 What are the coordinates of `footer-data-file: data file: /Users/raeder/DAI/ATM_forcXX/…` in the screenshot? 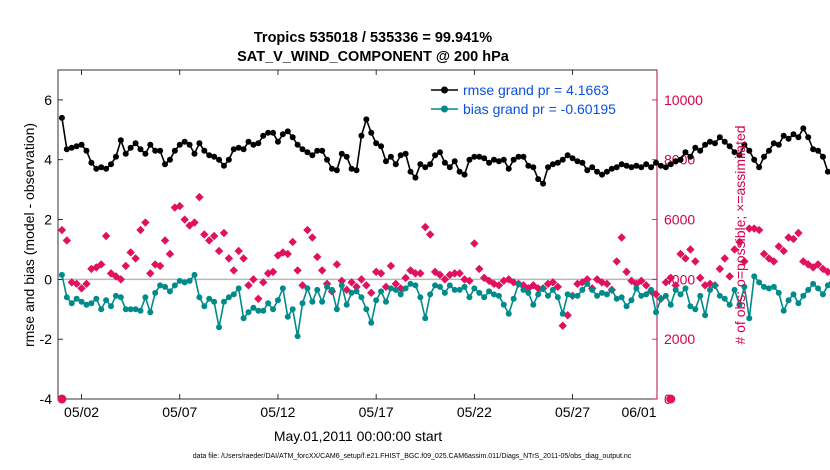 It's located at (412, 456).